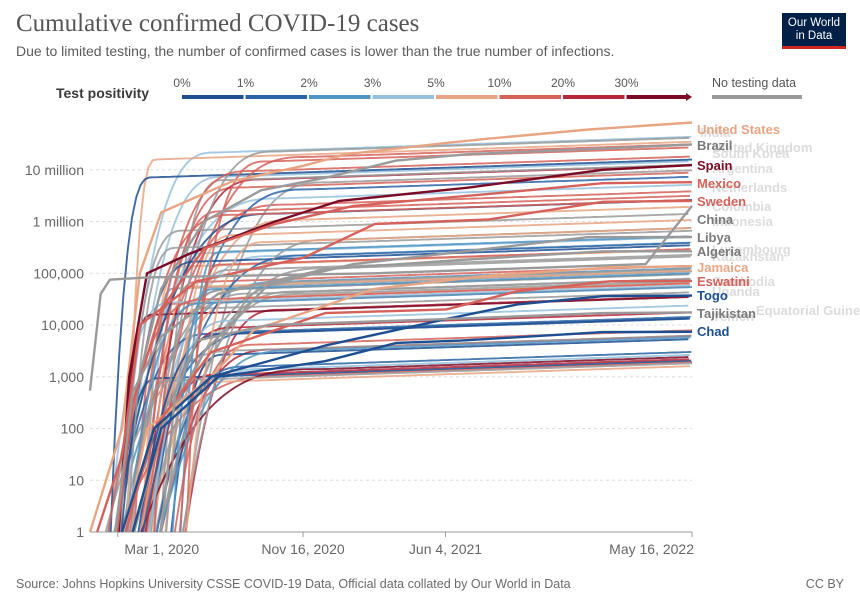 The image size is (860, 608). I want to click on legend-bin-label: 20%, so click(563, 83).